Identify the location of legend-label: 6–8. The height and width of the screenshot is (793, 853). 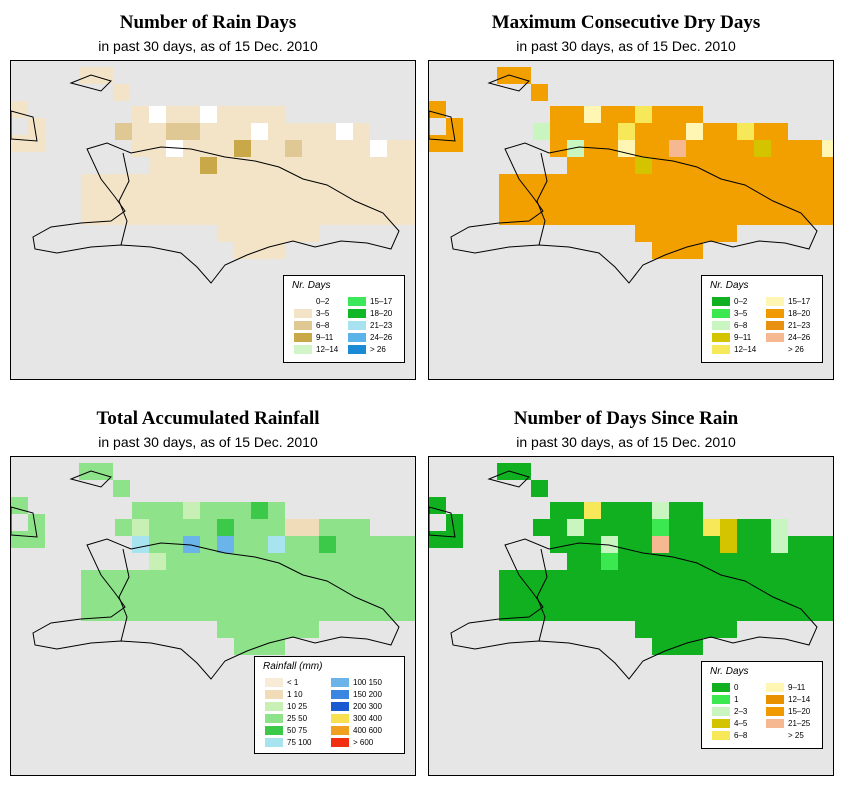
(323, 325).